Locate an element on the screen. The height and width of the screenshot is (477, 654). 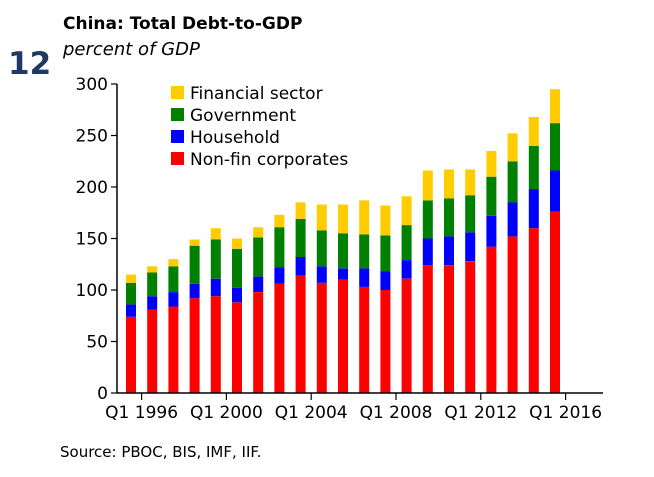
x-tick-label: Q1 1996 is located at coordinates (141, 413).